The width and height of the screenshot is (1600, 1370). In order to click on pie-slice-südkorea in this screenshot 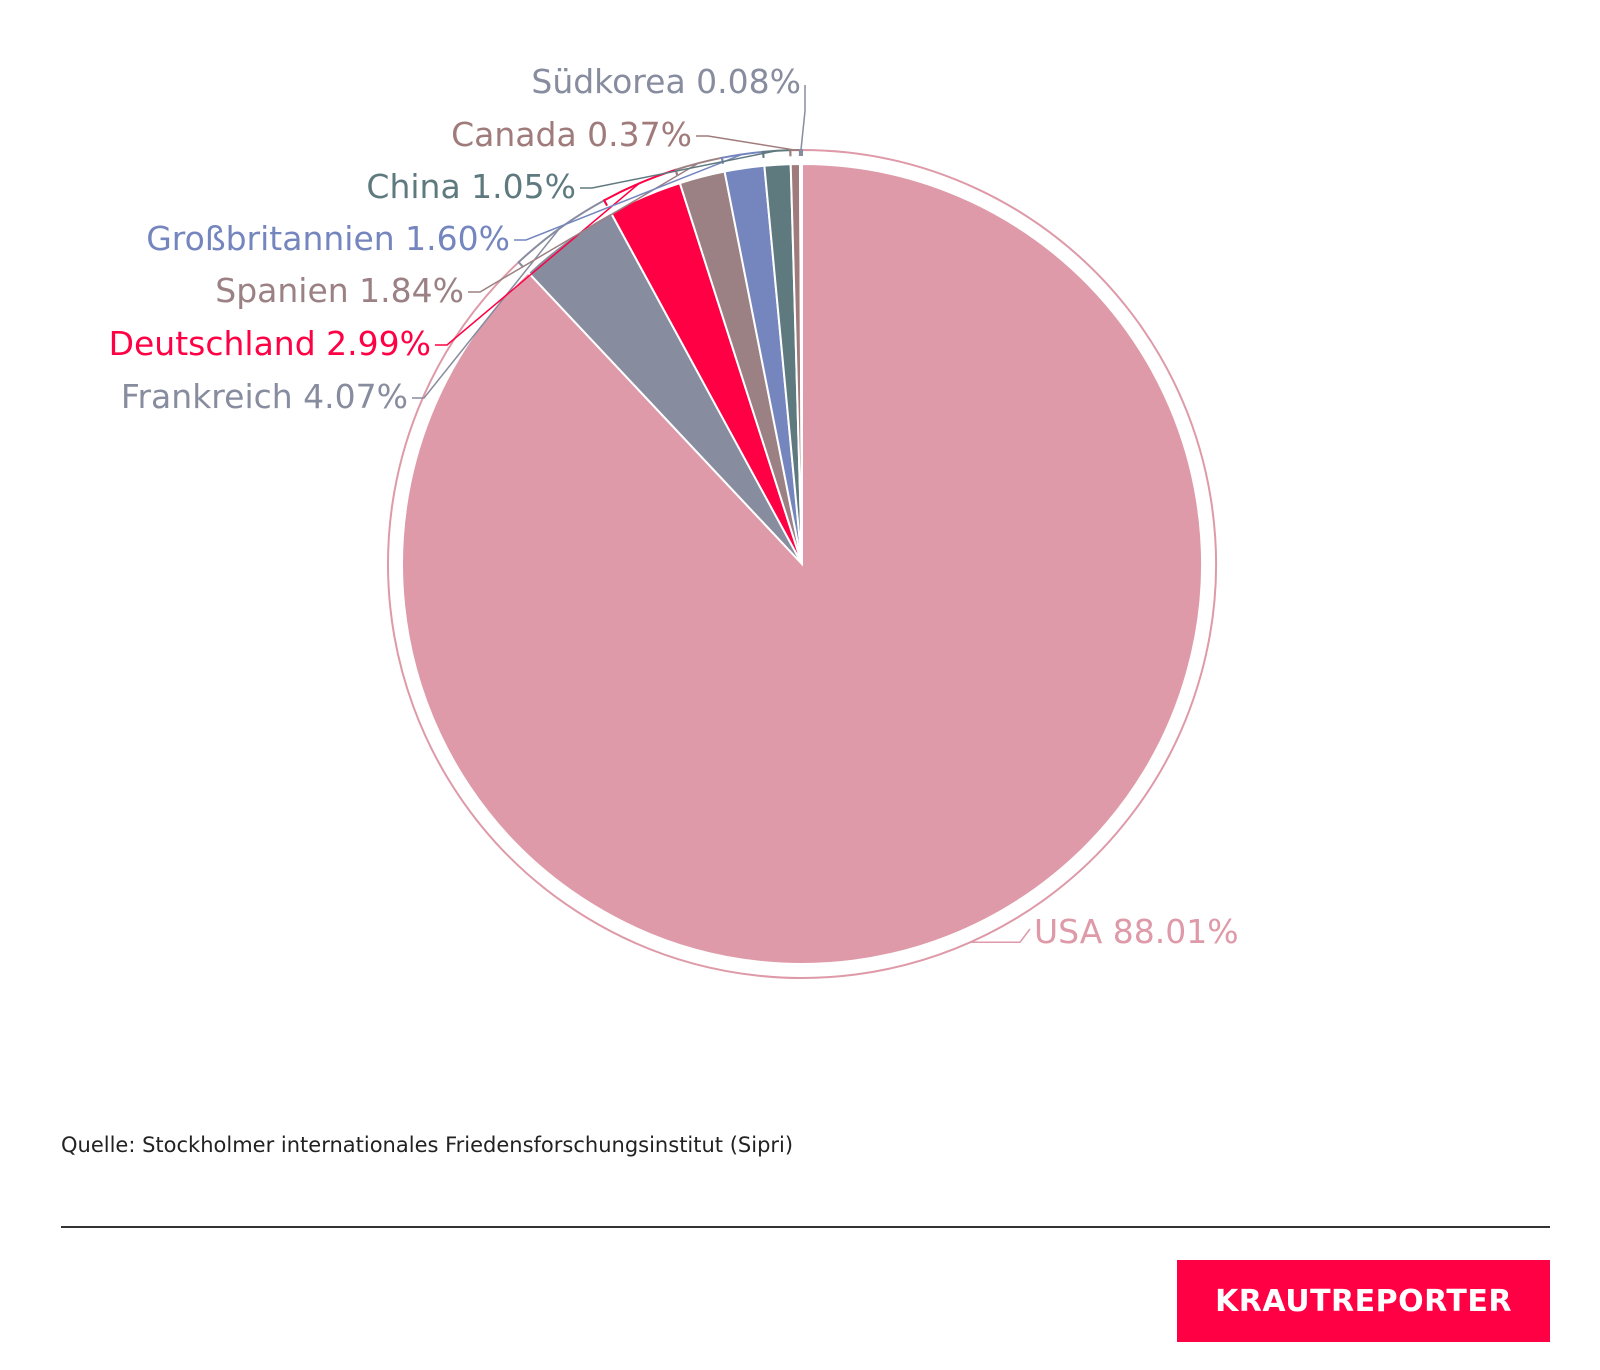, I will do `click(800, 363)`.